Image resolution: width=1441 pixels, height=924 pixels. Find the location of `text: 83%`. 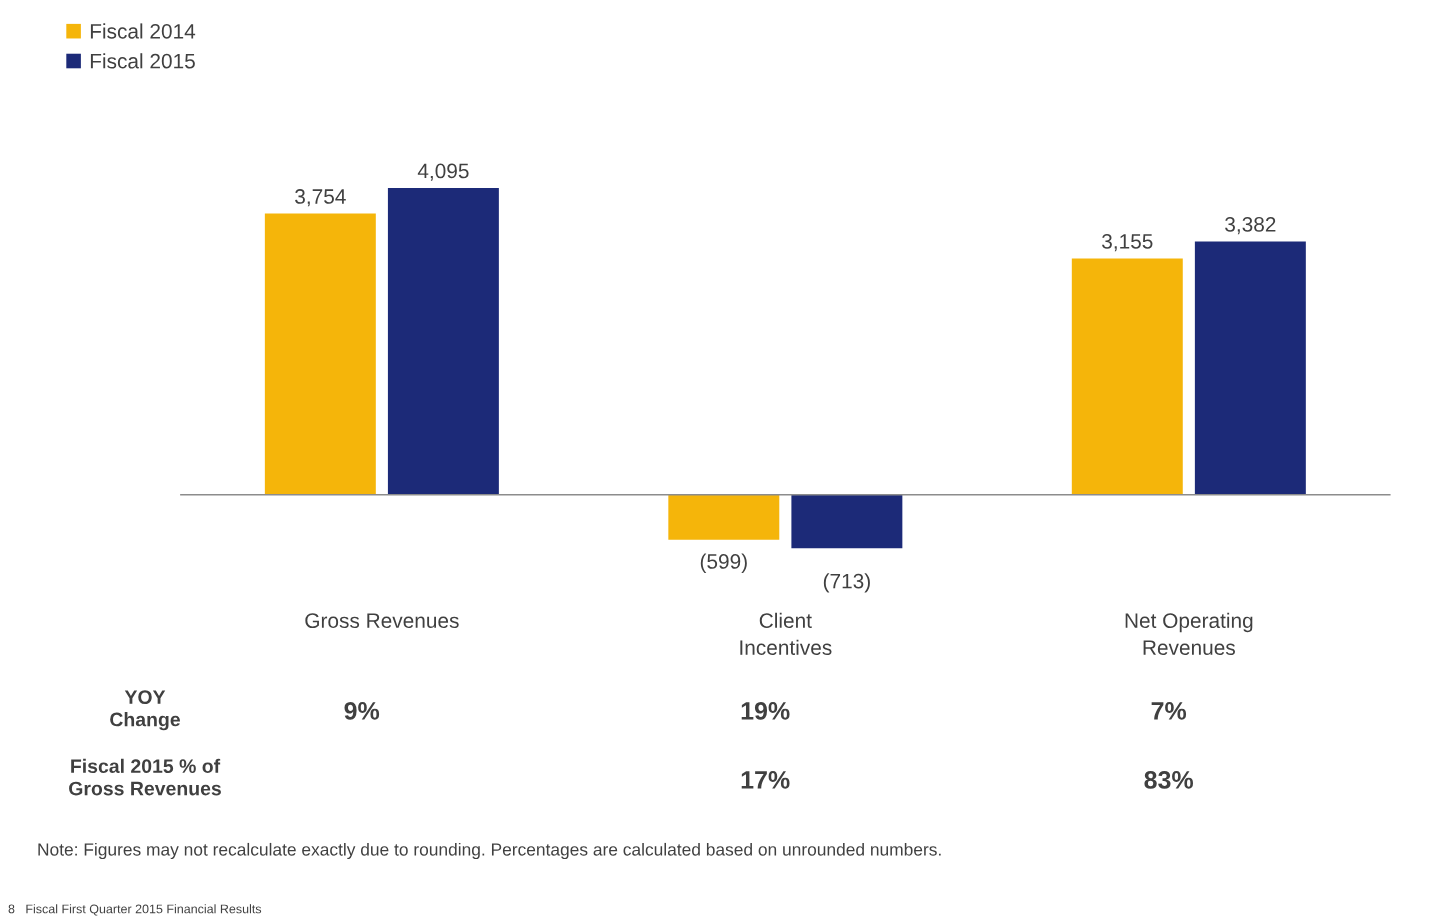

text: 83% is located at coordinates (1169, 780).